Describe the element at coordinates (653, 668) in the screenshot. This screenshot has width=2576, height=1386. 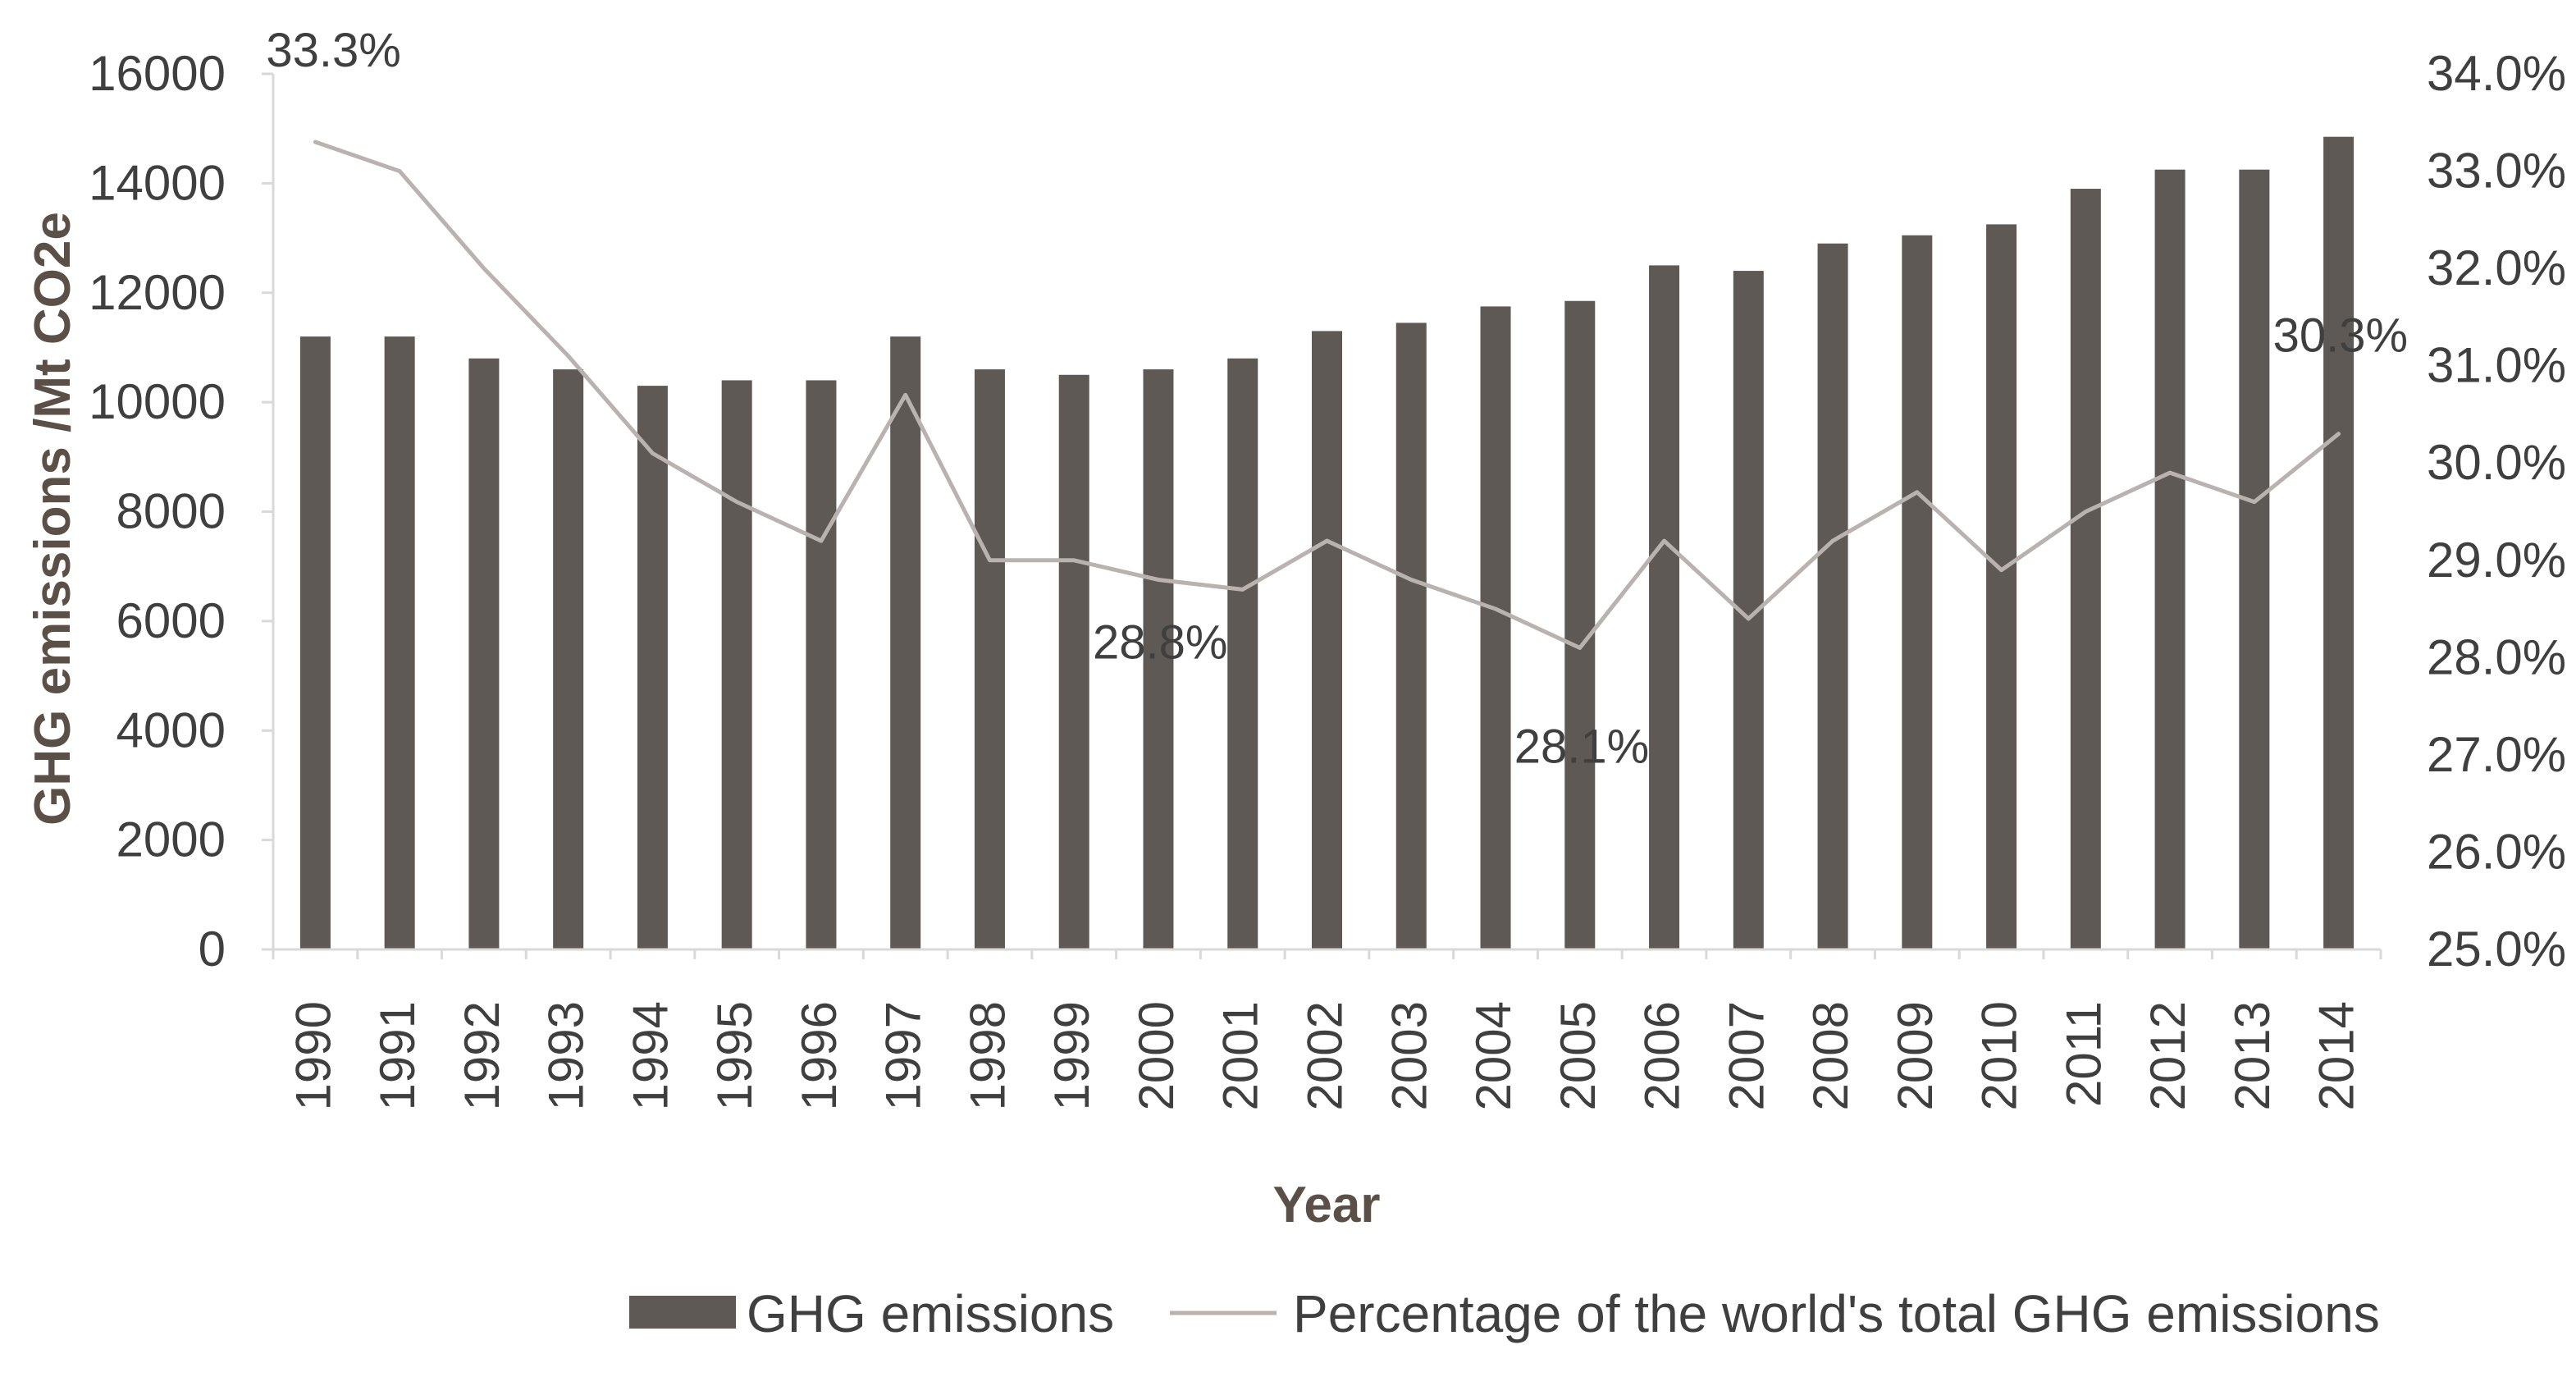
I see `bar-1994` at that location.